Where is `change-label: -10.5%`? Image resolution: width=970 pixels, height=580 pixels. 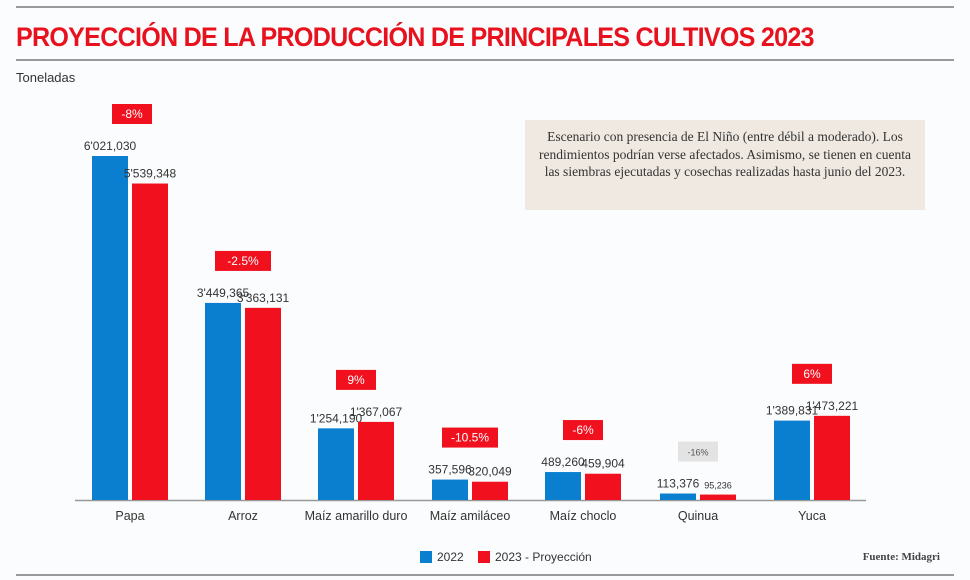 change-label: -10.5% is located at coordinates (470, 438).